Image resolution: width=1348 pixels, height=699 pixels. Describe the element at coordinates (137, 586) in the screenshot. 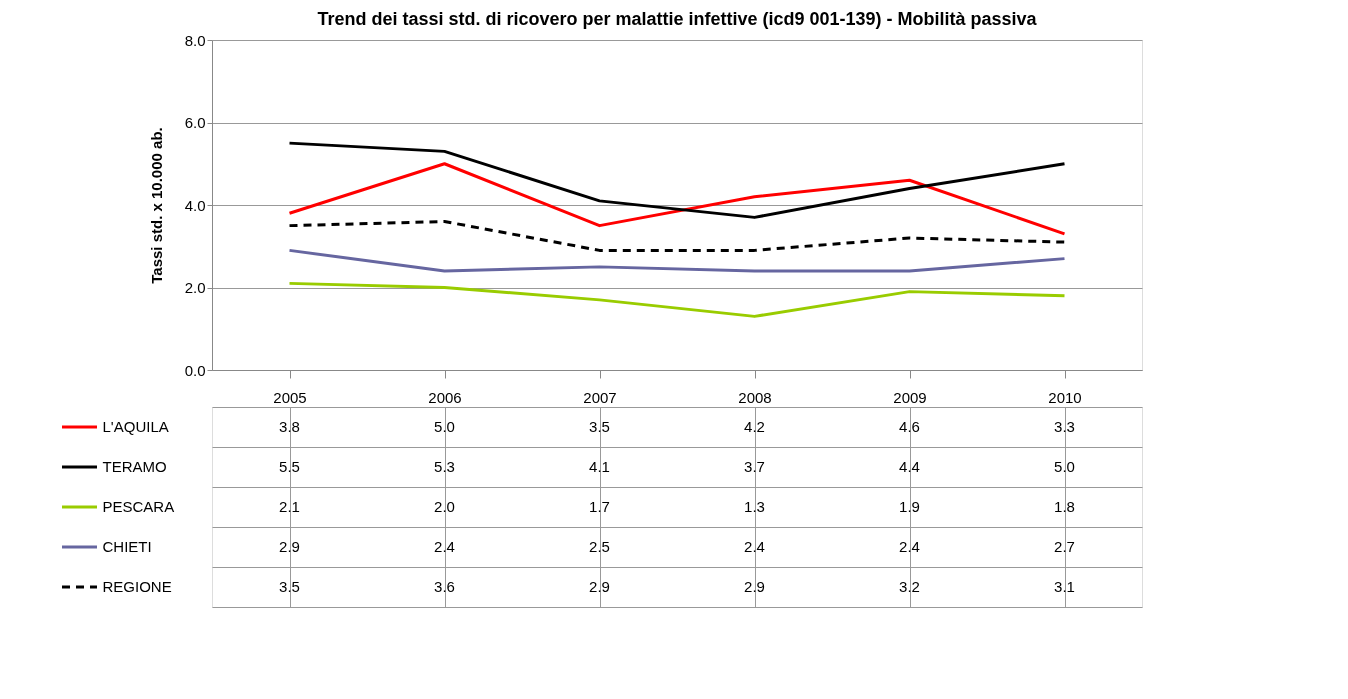

I see `legend-label: REGIONE` at that location.